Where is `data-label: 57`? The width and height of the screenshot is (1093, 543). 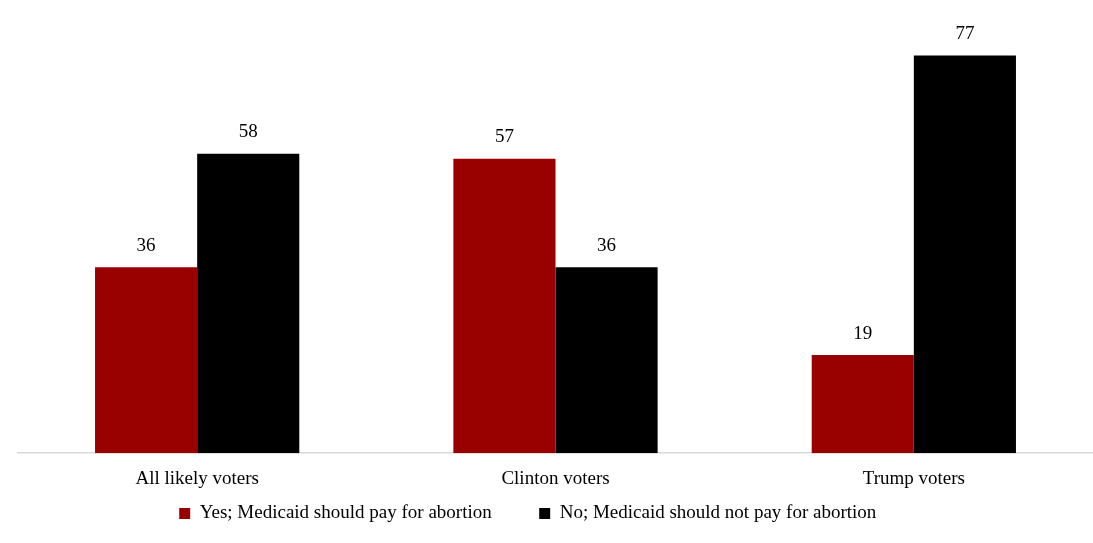 data-label: 57 is located at coordinates (504, 136).